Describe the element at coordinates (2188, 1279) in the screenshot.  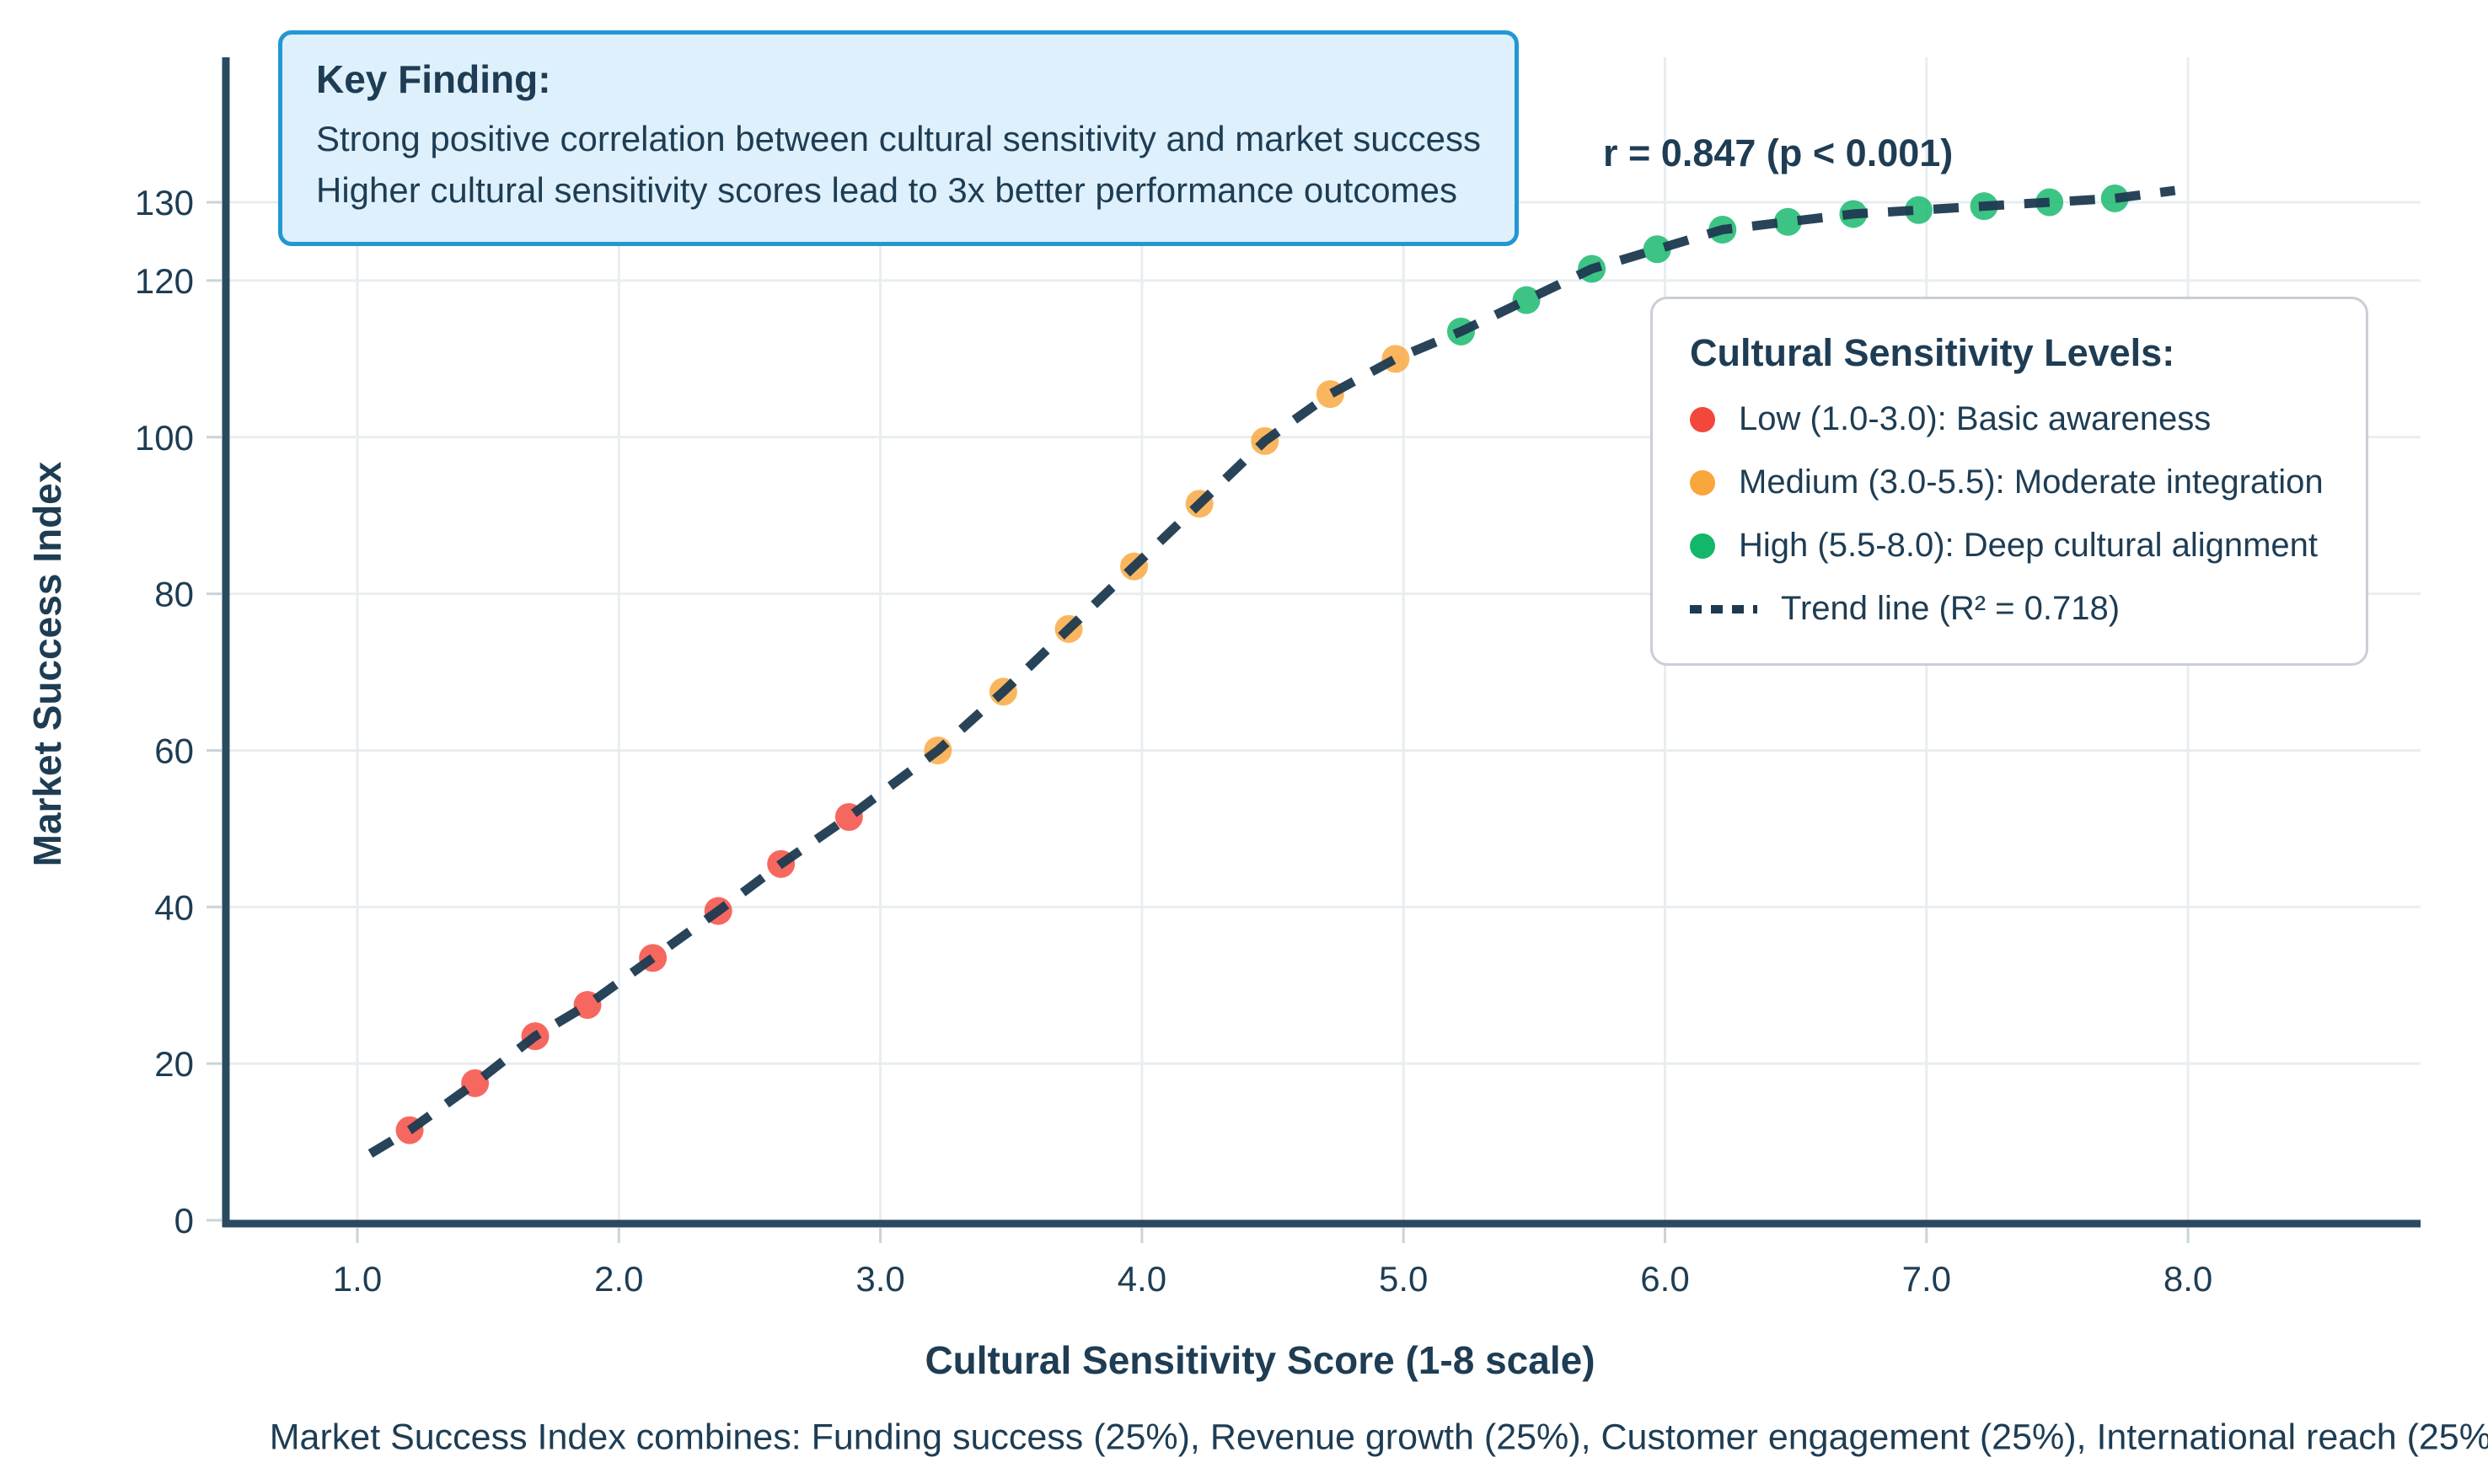
I see `x-tick-label: 8.0` at that location.